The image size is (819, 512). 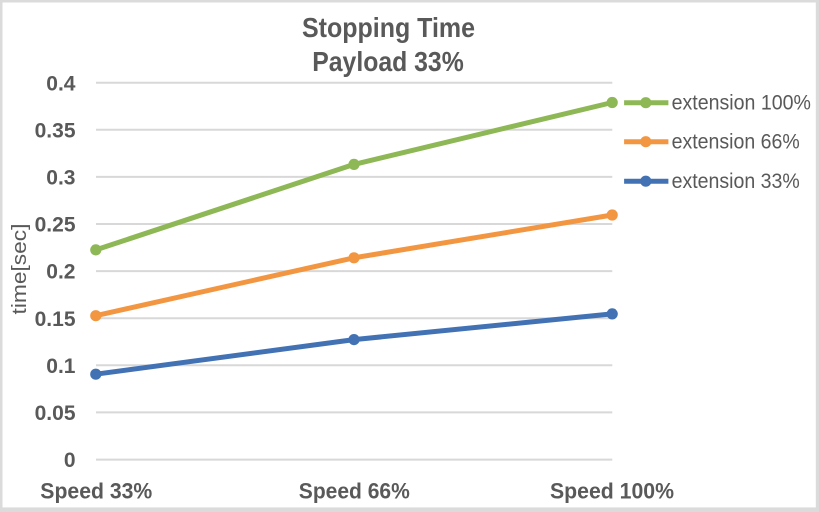 I want to click on svg-text: 0.3, so click(x=60, y=178).